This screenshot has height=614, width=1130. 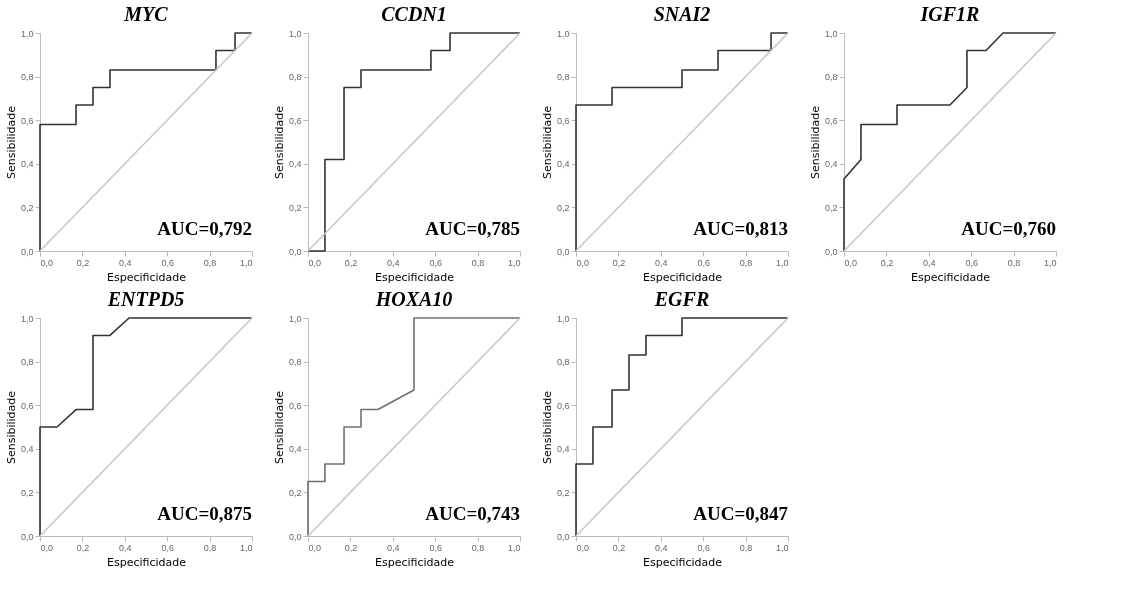 What do you see at coordinates (949, 14) in the screenshot?
I see `chart-title: IGF1R` at bounding box center [949, 14].